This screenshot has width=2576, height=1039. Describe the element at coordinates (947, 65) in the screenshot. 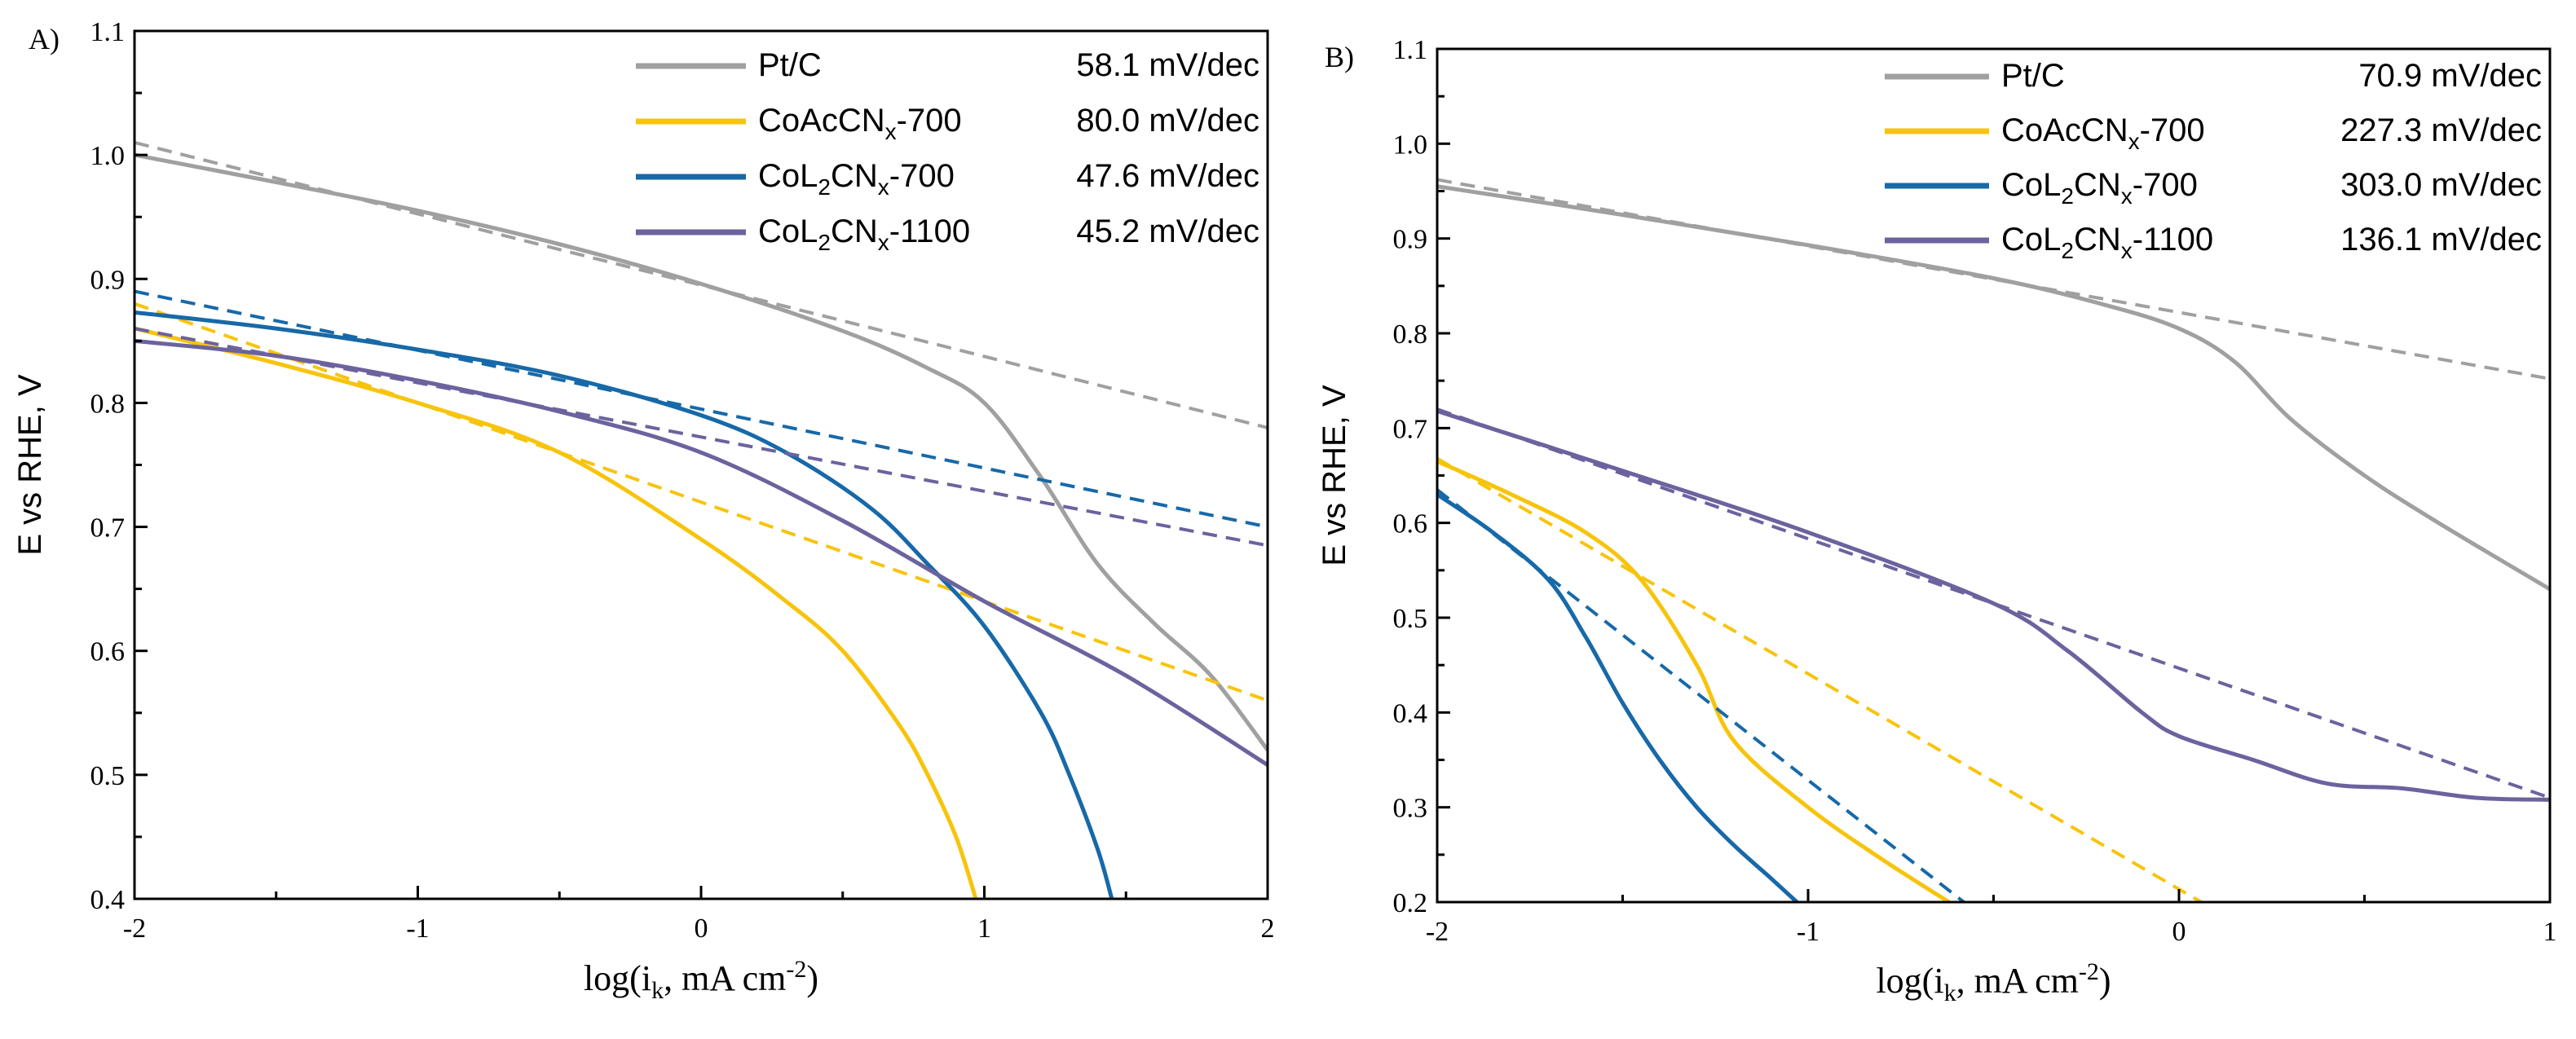

I see `legend-item: Pt/C 58.1 mV/dec` at that location.